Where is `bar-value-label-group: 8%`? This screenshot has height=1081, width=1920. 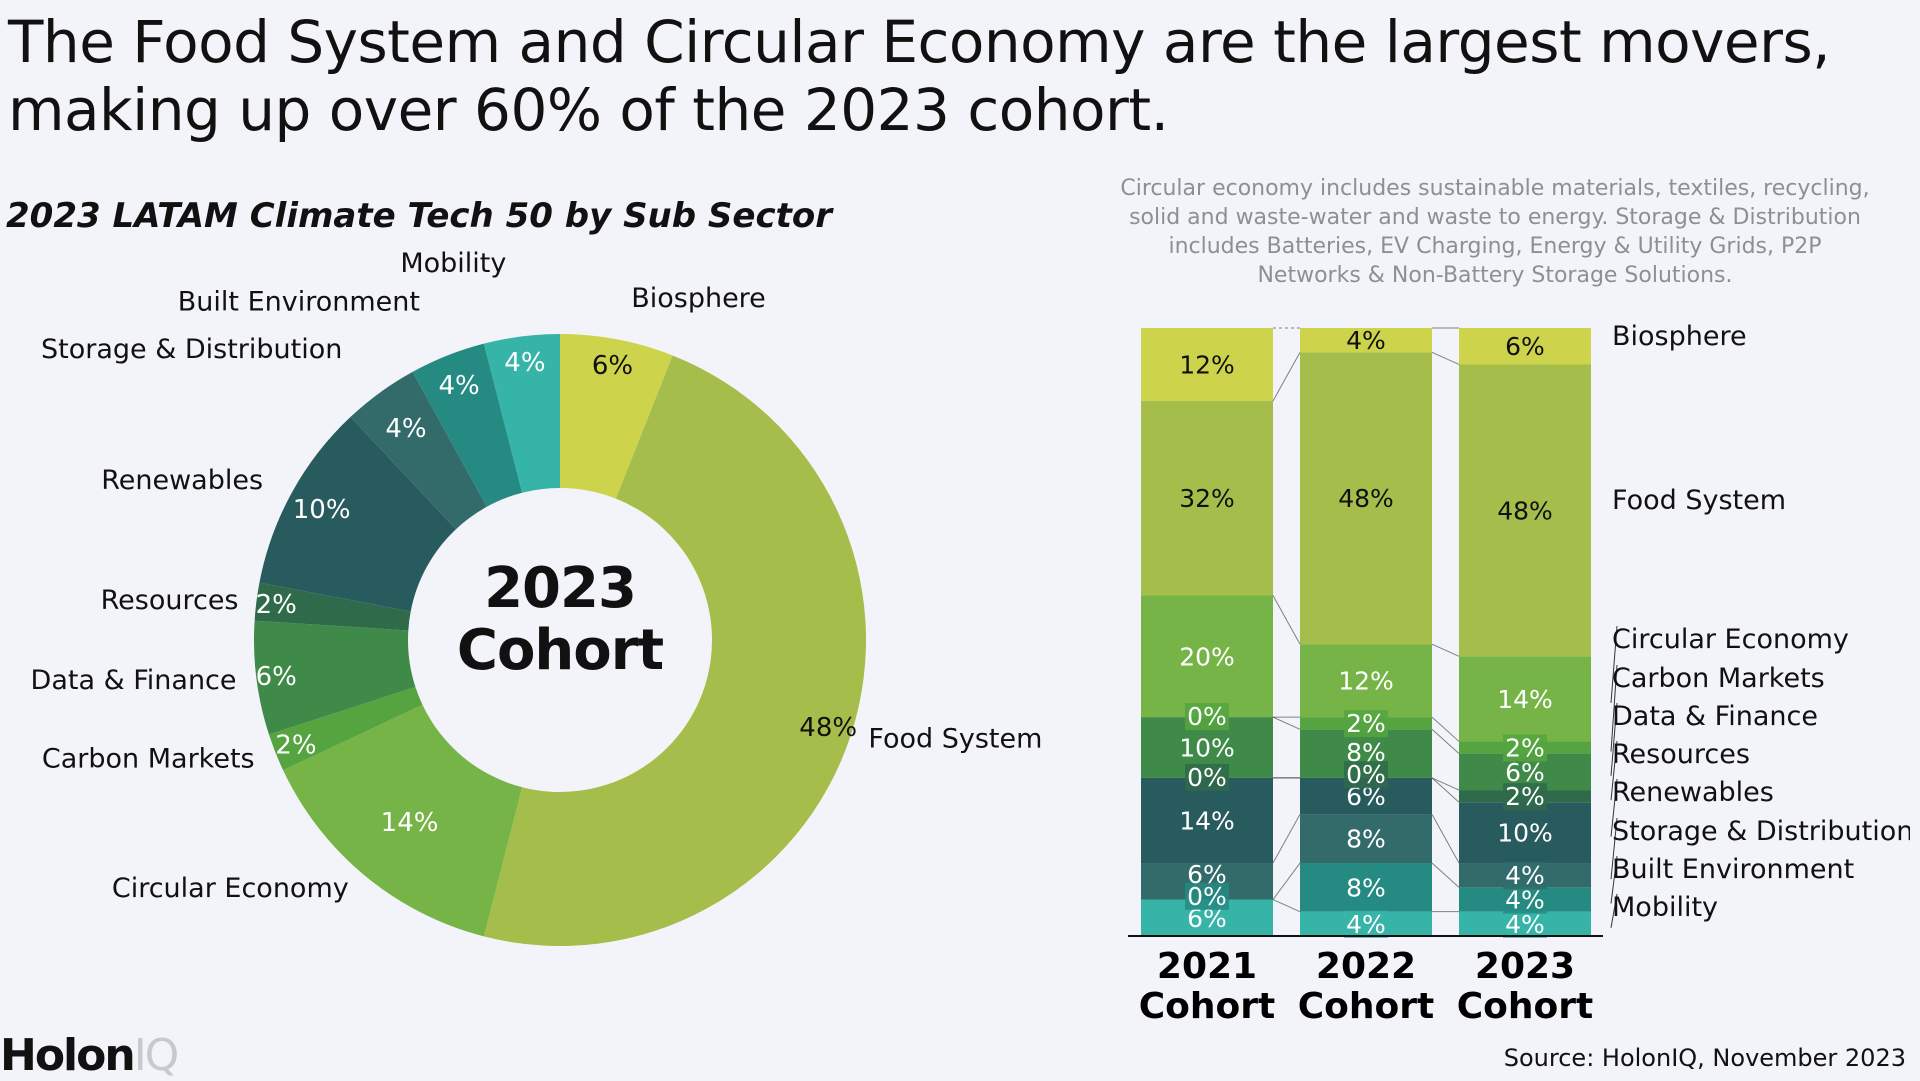
bar-value-label-group: 8% is located at coordinates (1366, 752).